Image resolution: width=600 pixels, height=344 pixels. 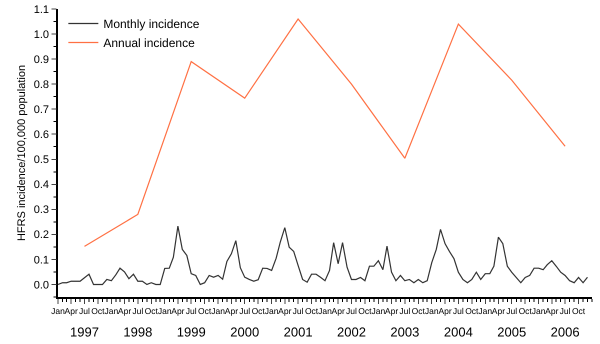 What do you see at coordinates (42, 185) in the screenshot?
I see `y-tick-label: 0.4` at bounding box center [42, 185].